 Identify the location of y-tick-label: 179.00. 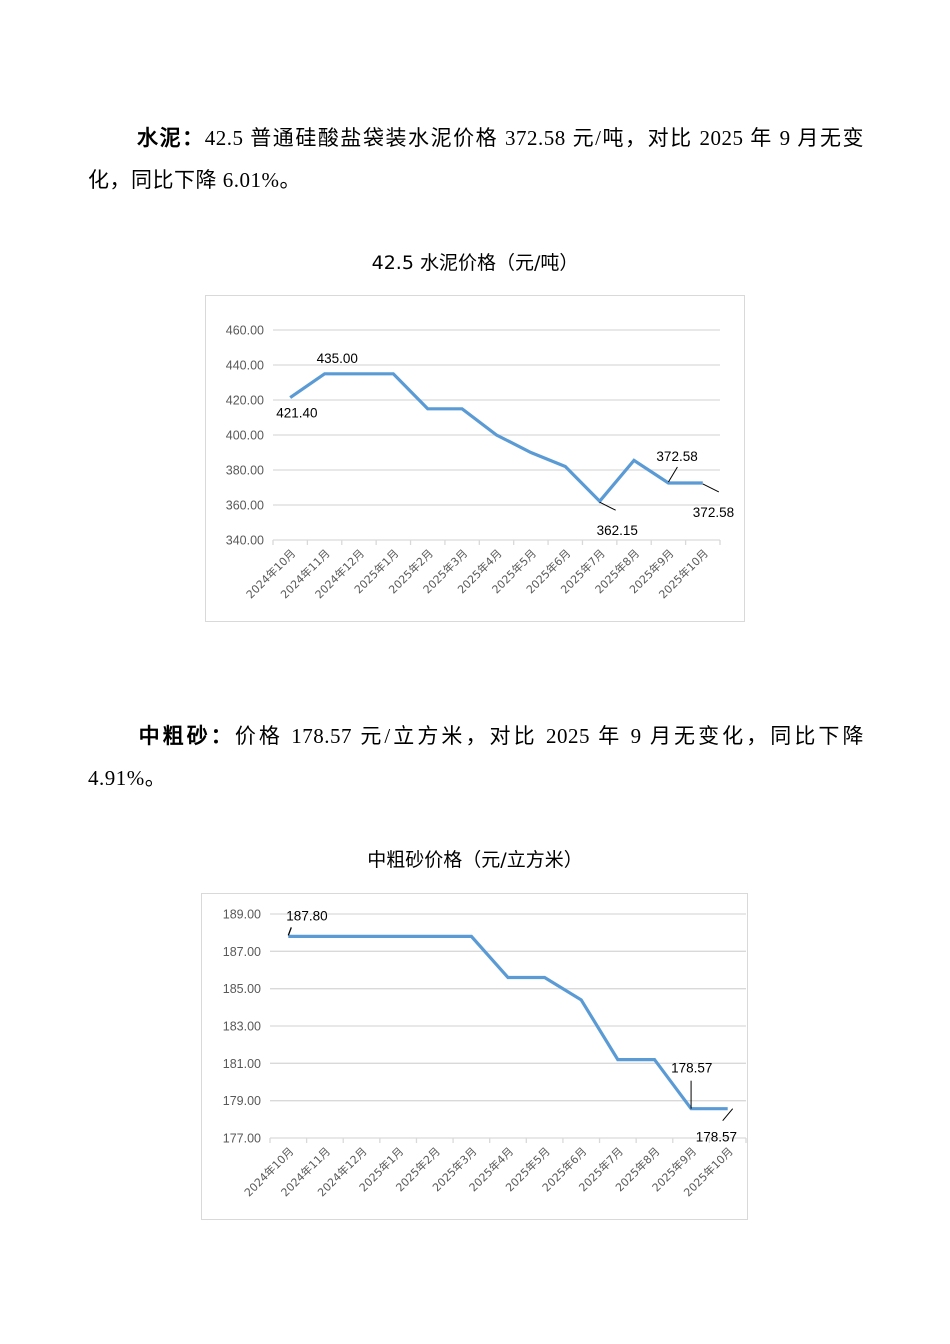
(242, 1101).